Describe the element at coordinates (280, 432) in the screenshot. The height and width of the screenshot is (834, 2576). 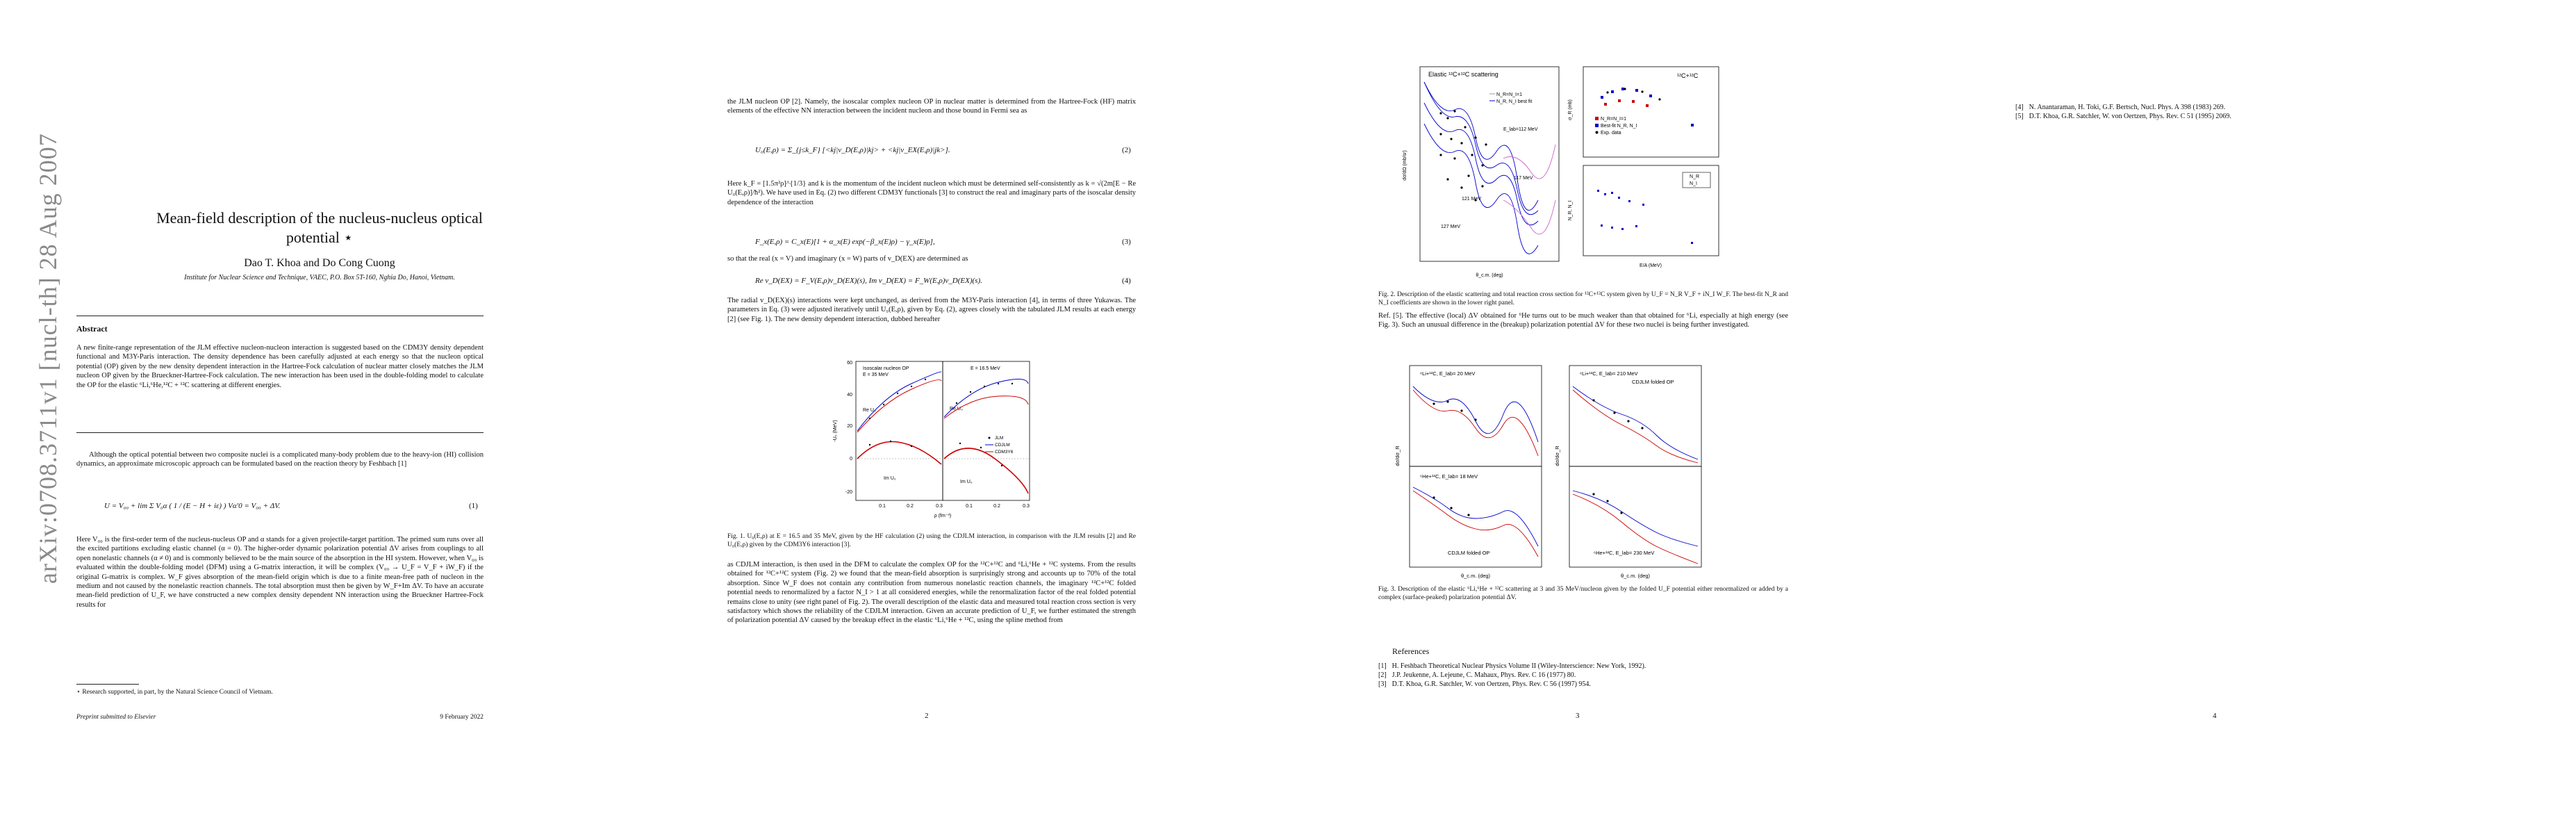
I see `abstract-bottom-rule` at that location.